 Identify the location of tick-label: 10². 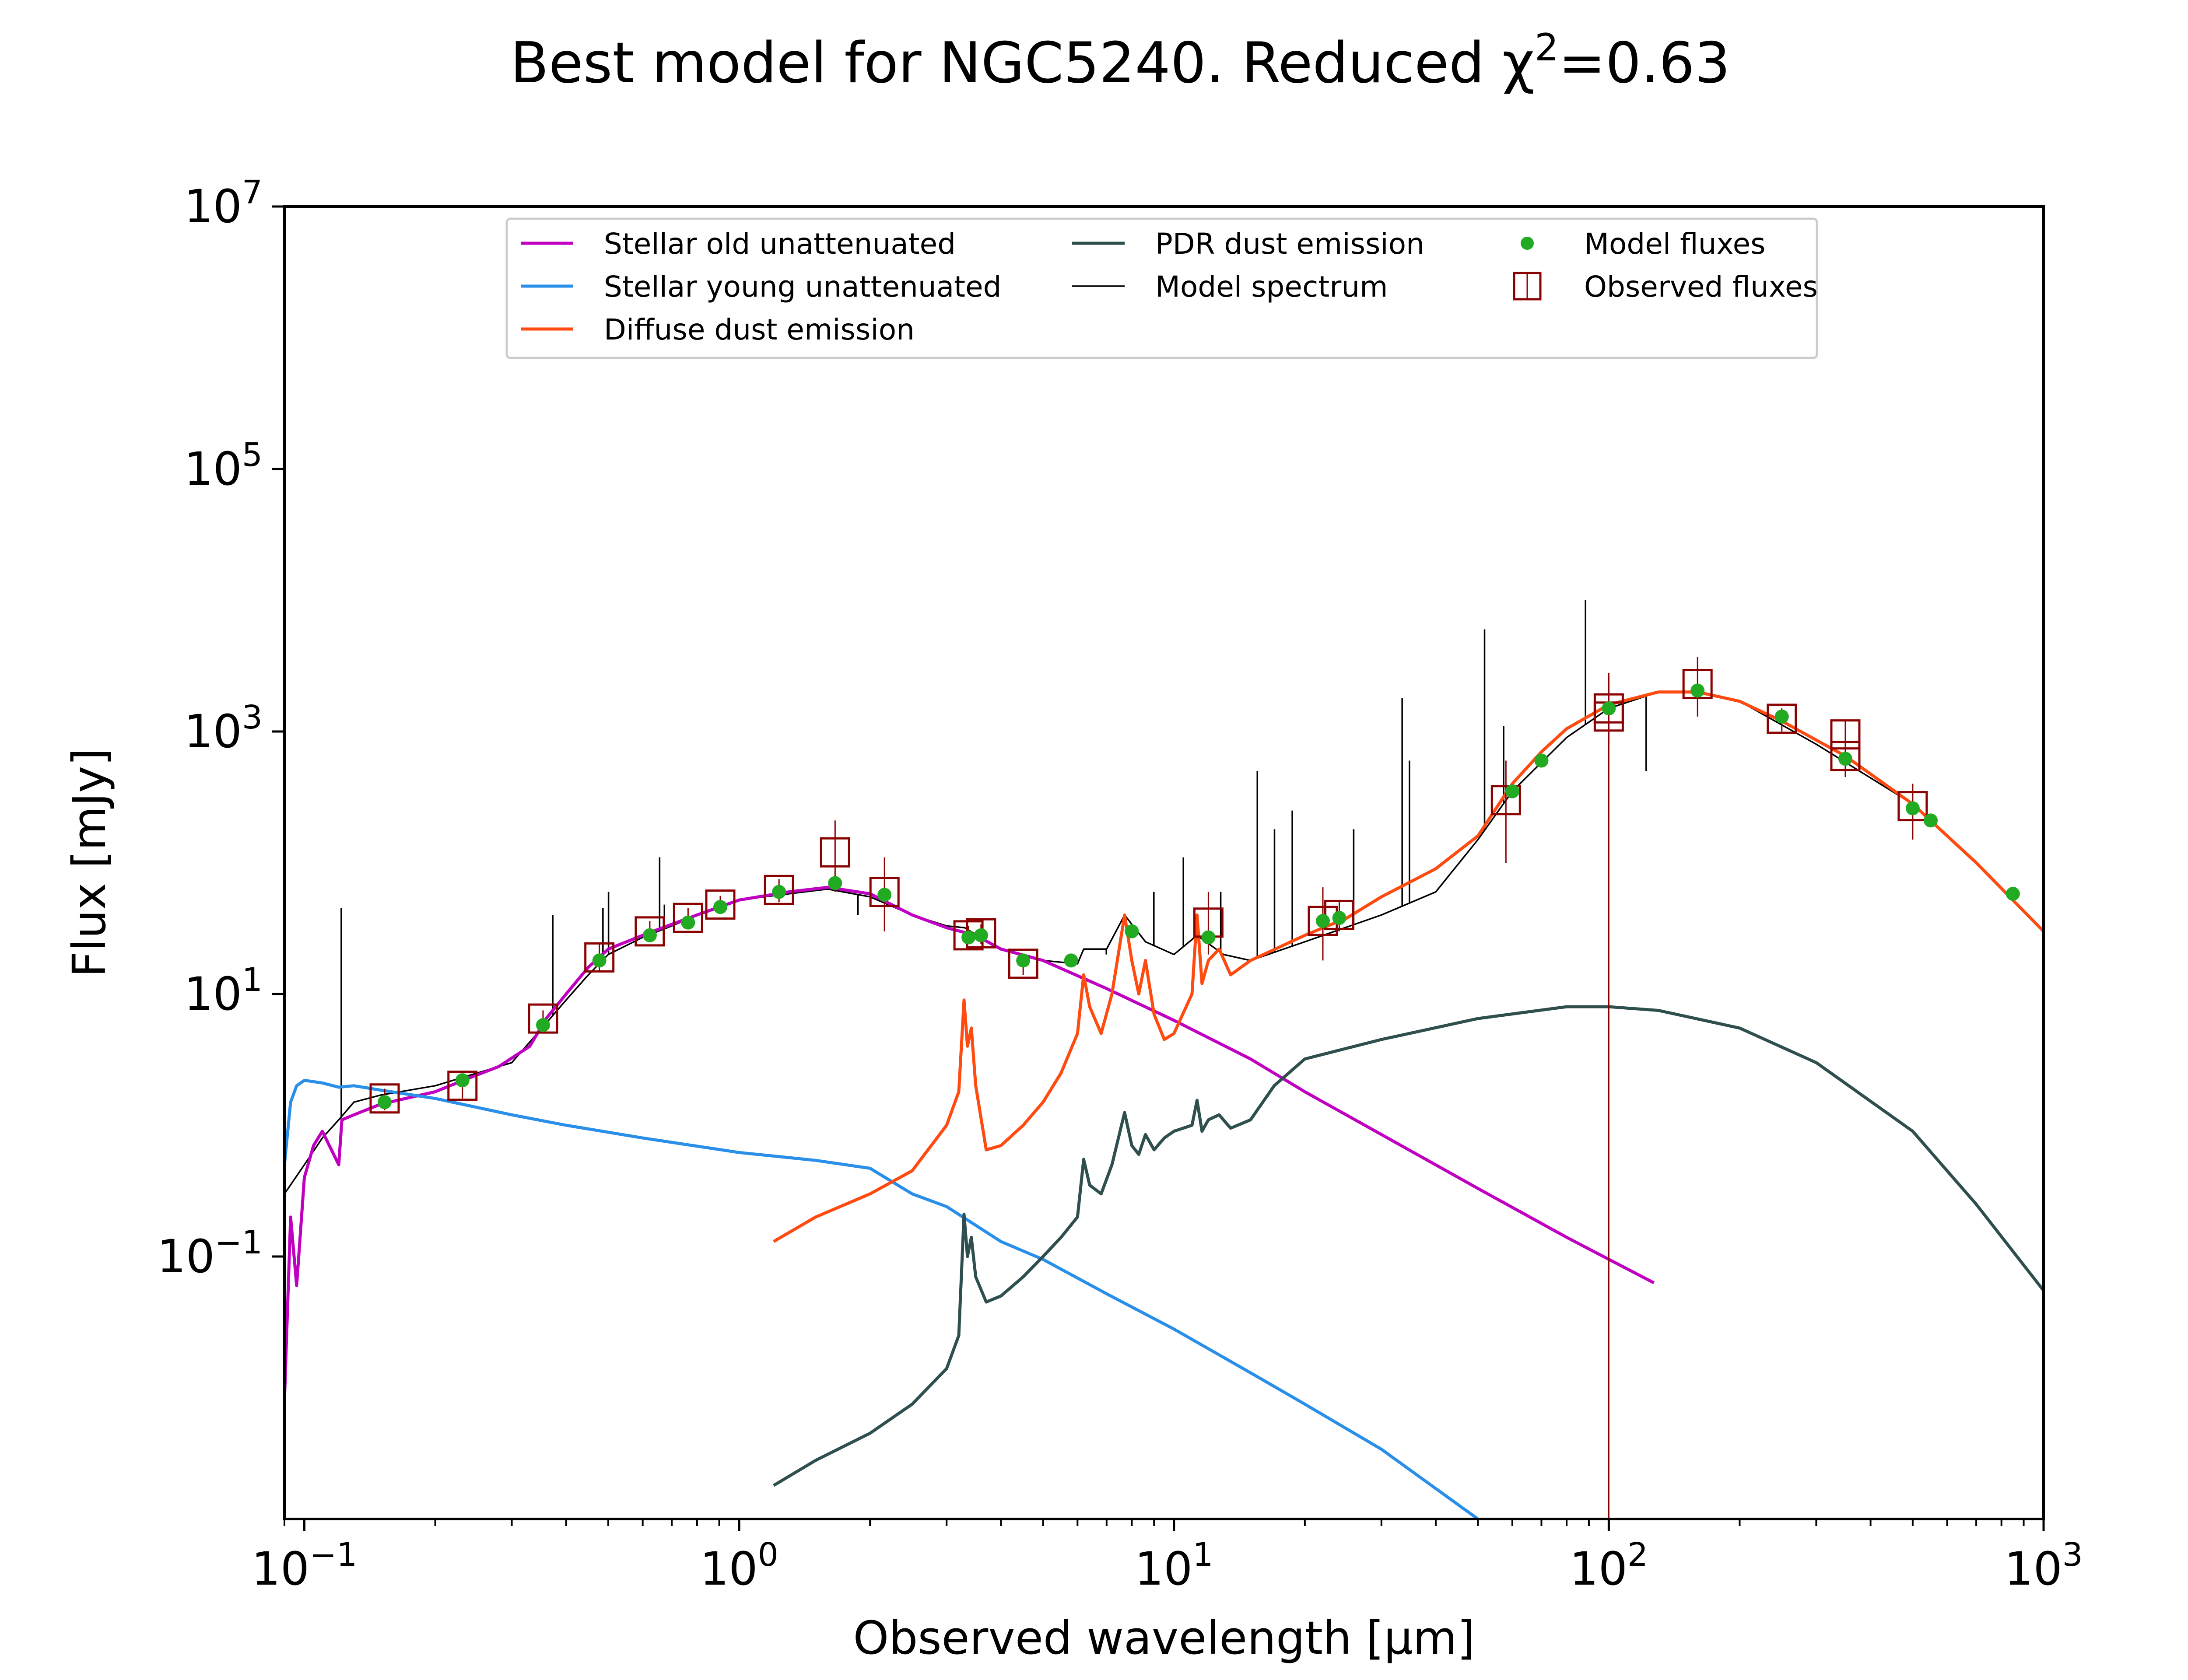
(1609, 1566).